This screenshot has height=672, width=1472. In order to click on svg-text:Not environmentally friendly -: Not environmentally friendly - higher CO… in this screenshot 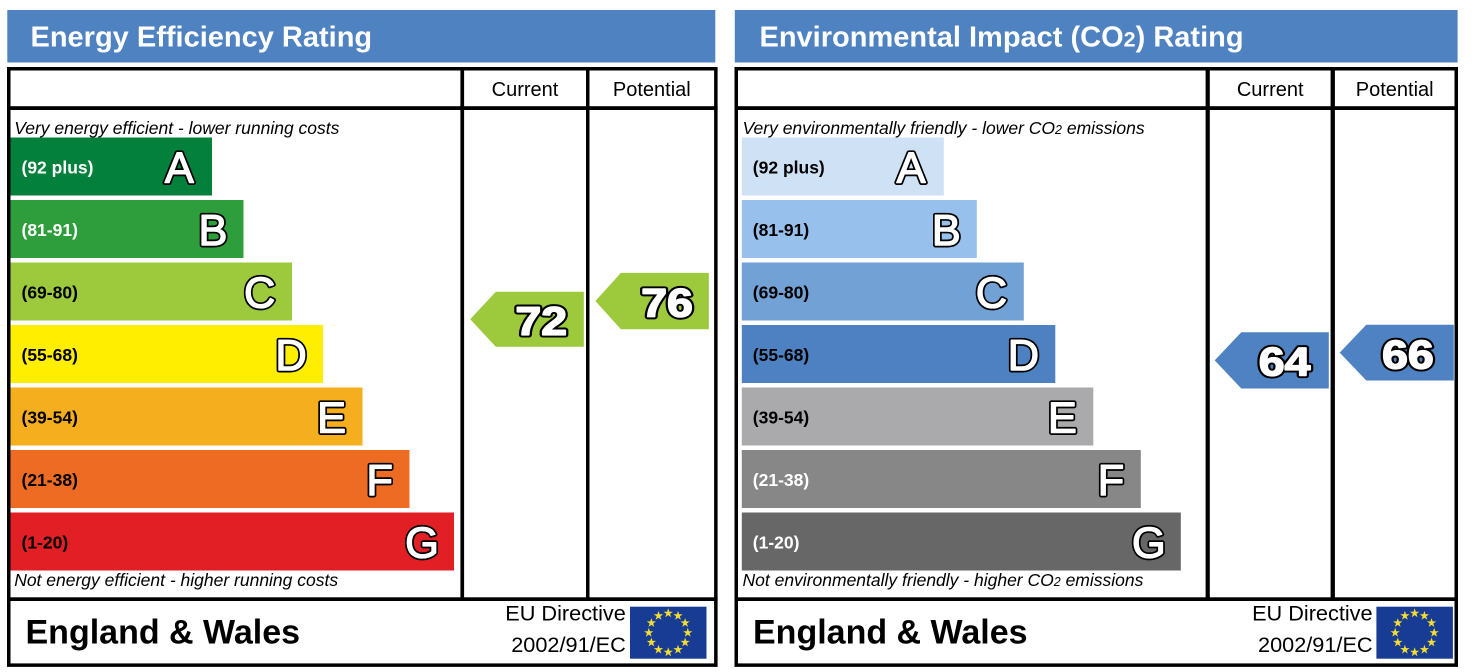, I will do `click(943, 580)`.